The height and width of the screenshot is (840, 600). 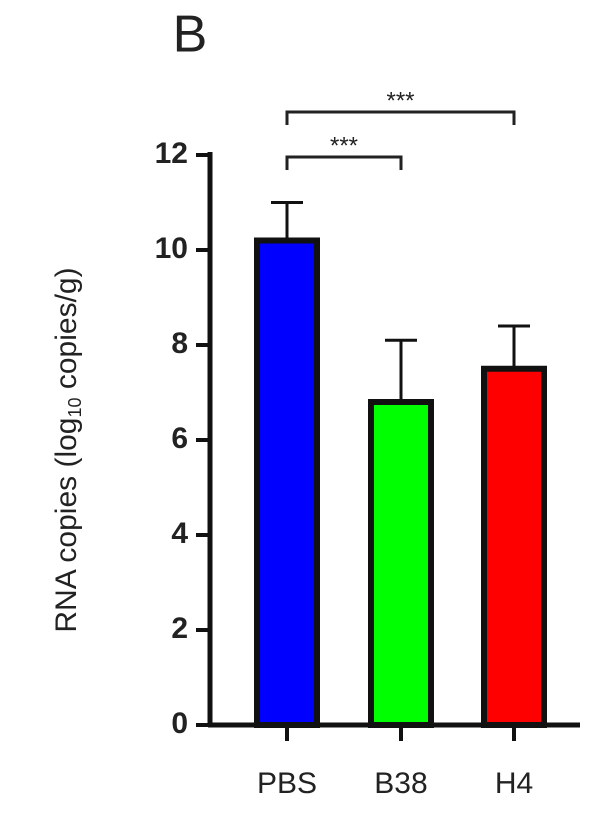 I want to click on y-tick-label: 2, so click(x=179, y=628).